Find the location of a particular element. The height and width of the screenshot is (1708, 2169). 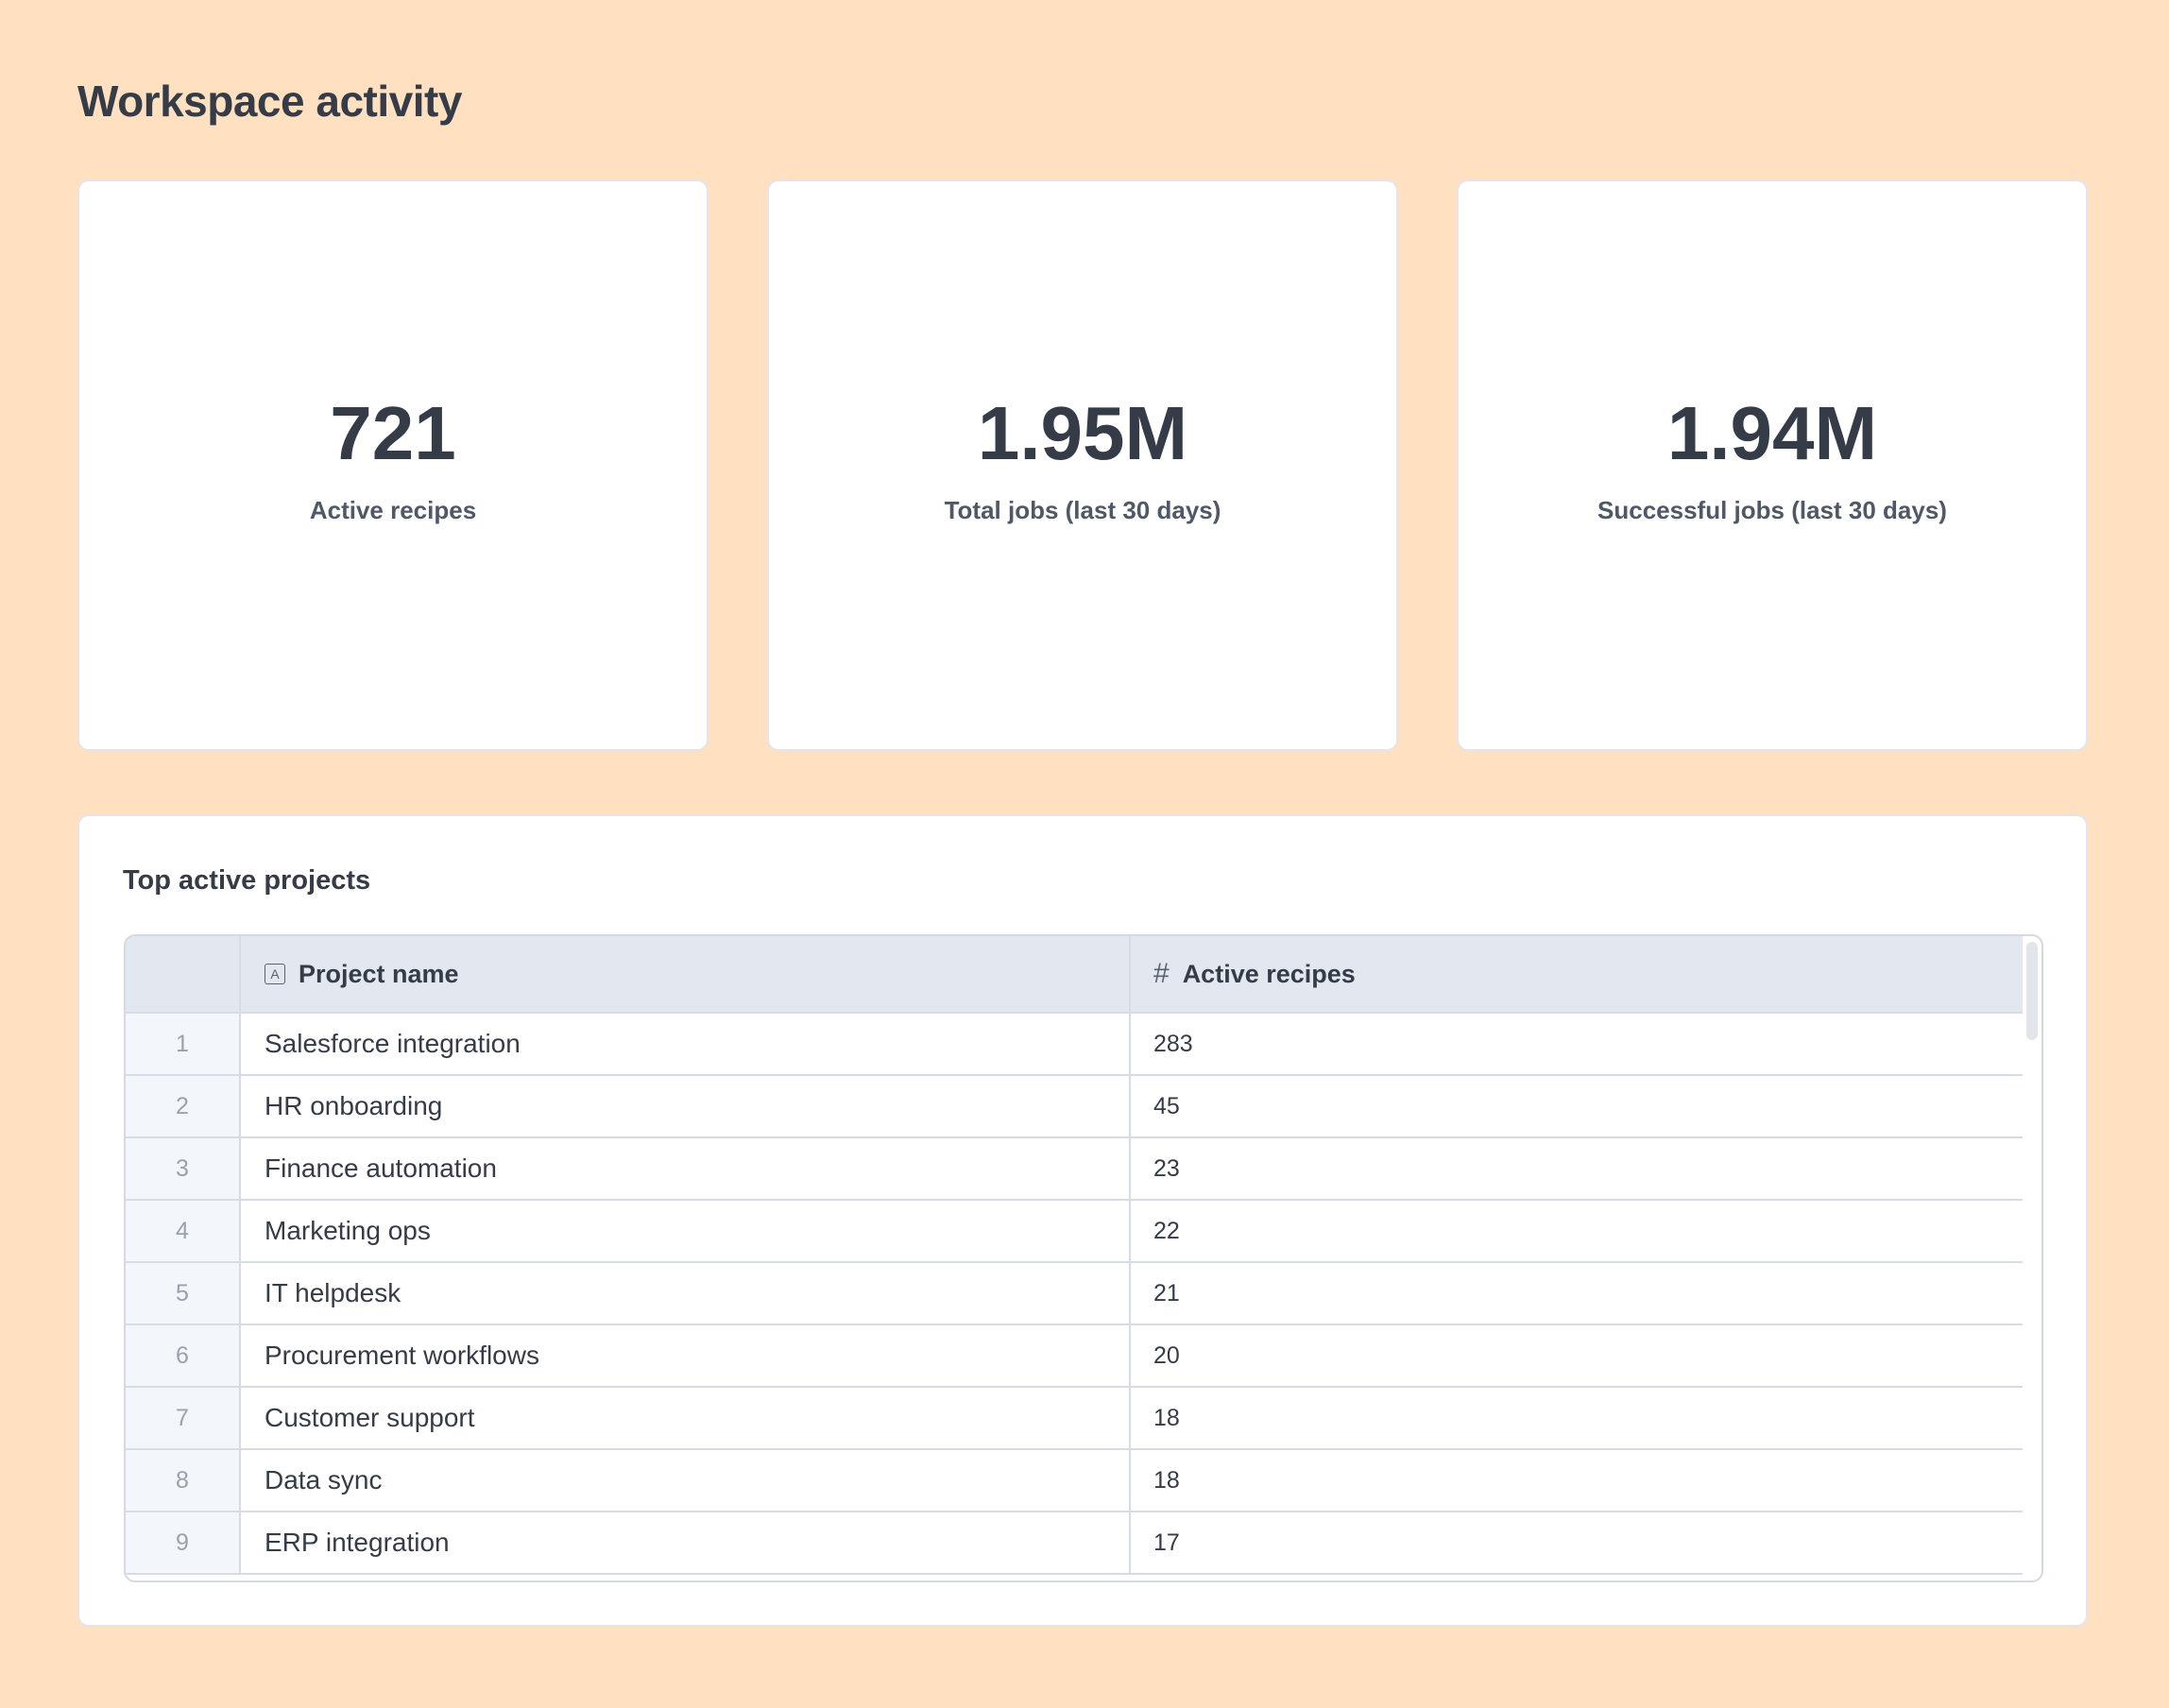

table-header: A Project name # Active recipes is located at coordinates (1074, 975).